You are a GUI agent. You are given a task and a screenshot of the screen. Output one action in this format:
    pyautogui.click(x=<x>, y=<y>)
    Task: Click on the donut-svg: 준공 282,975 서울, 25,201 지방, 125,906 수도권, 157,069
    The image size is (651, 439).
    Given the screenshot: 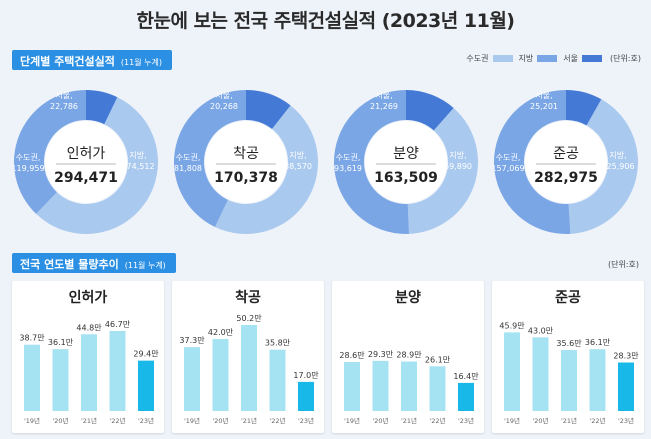 What is the action you would take?
    pyautogui.click(x=566, y=162)
    